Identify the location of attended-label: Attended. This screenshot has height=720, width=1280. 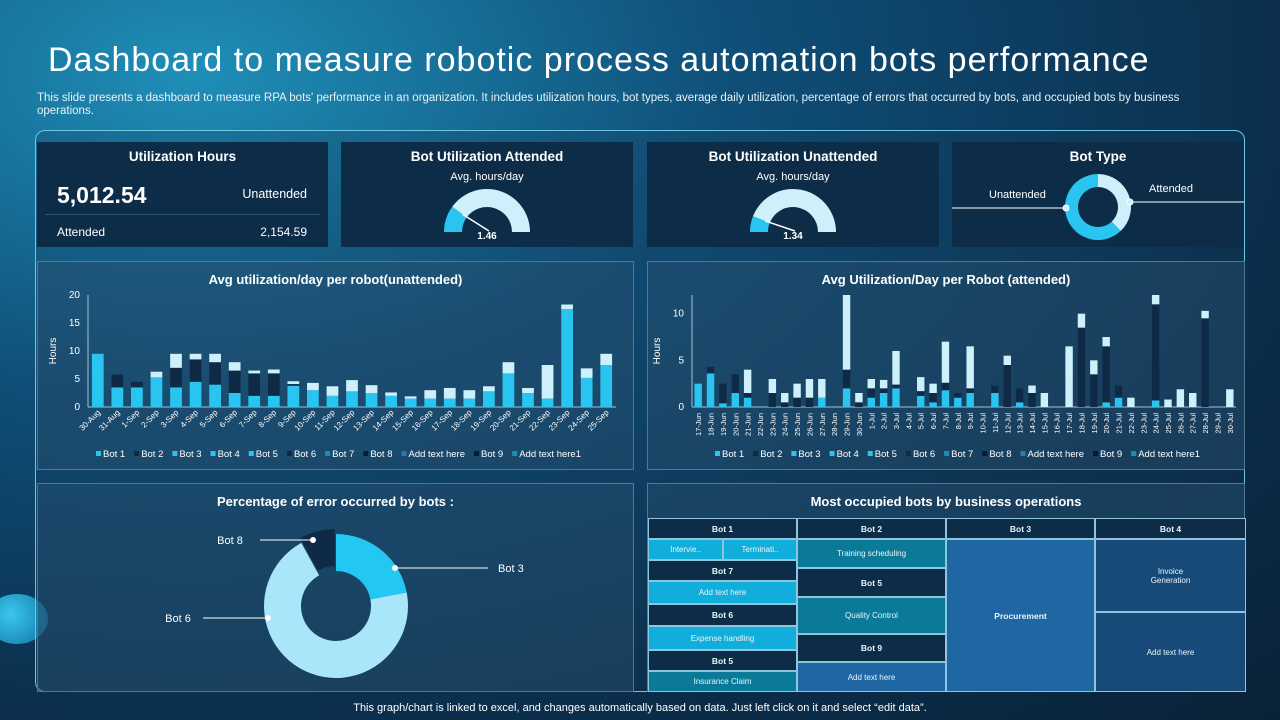
(81, 232).